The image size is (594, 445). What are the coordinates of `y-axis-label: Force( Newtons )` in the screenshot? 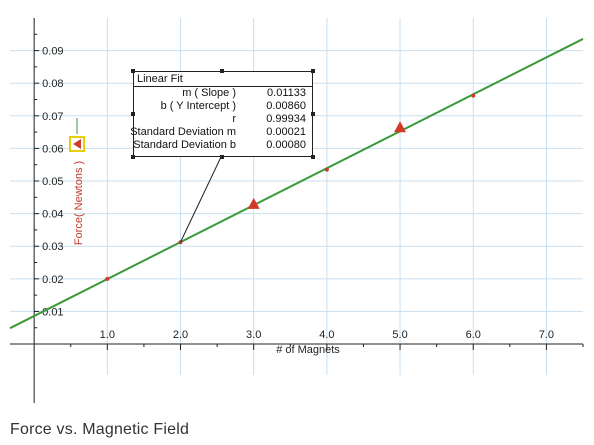 It's located at (79, 203).